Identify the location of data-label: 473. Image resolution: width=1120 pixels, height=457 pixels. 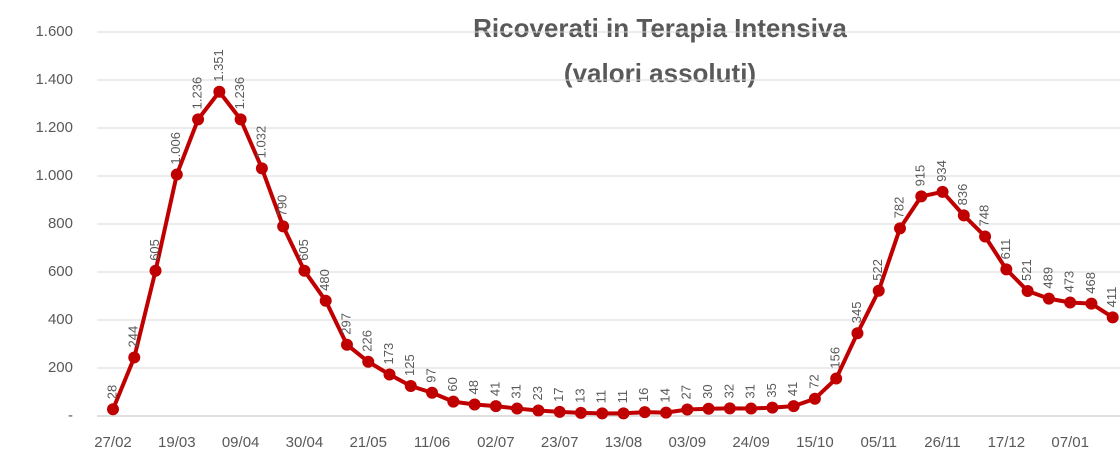
(1069, 282).